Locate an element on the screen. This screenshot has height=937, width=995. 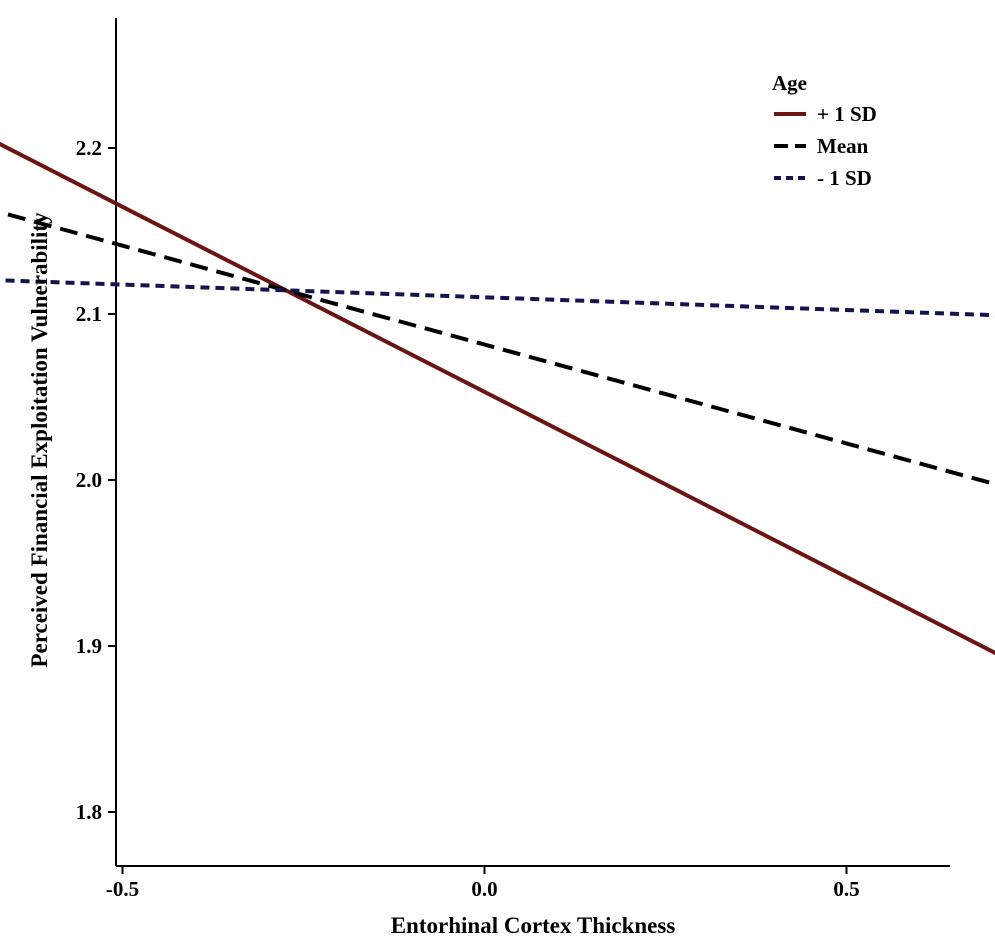
y-tick-label: 2.1 is located at coordinates (89, 314).